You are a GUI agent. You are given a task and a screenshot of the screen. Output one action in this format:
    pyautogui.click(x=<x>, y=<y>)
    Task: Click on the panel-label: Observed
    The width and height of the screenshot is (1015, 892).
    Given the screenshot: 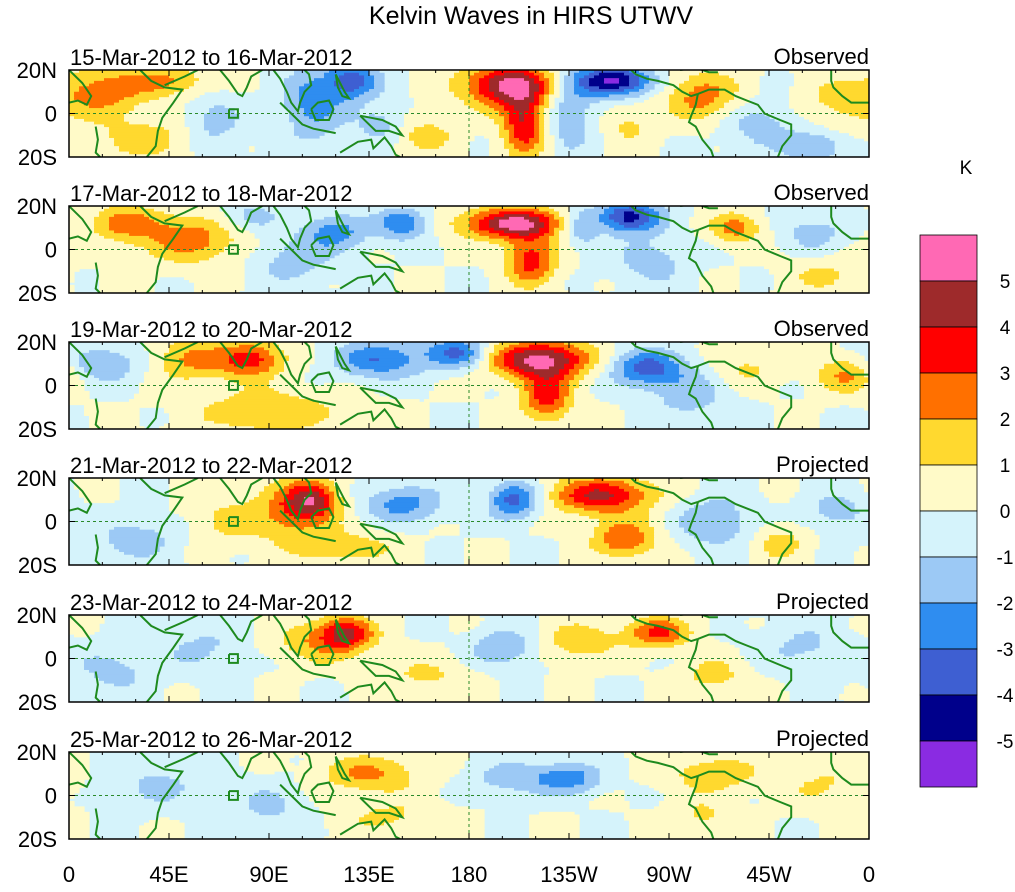 What is the action you would take?
    pyautogui.click(x=821, y=56)
    